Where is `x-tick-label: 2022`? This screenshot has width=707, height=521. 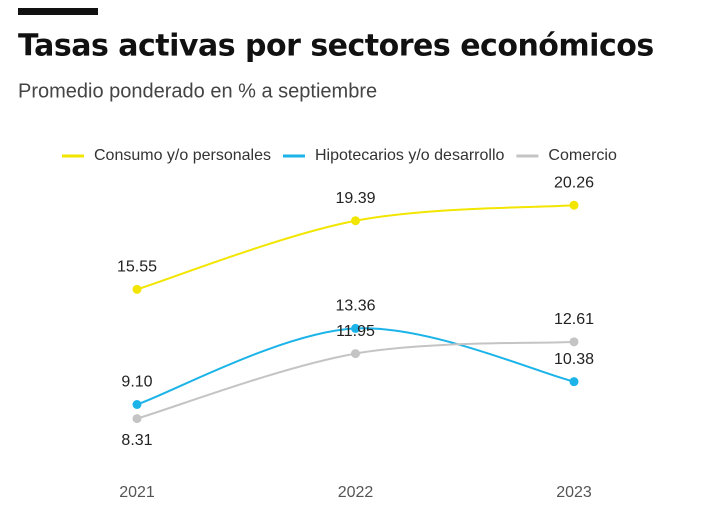 x-tick-label: 2022 is located at coordinates (356, 492).